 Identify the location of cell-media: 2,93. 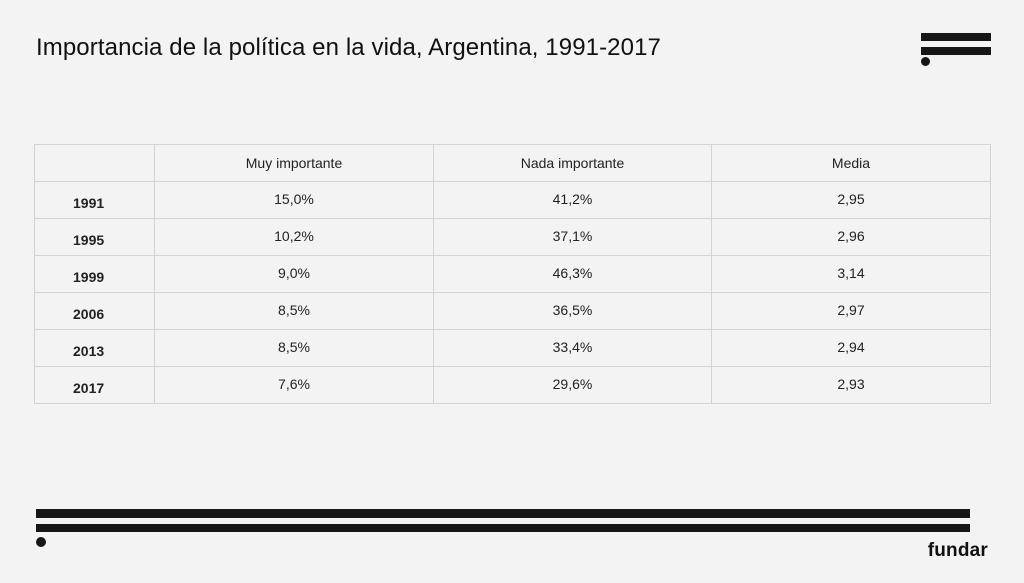
(851, 385).